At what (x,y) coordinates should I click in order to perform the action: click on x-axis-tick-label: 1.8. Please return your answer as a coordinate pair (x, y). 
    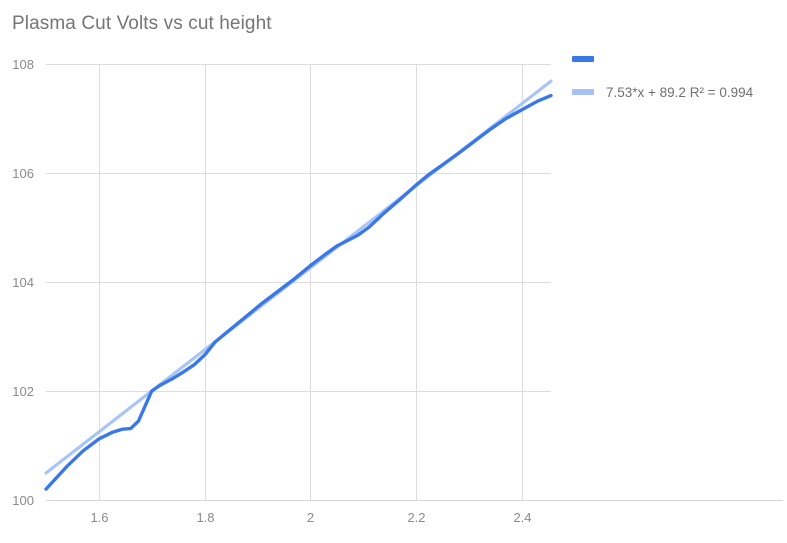
    Looking at the image, I should click on (205, 517).